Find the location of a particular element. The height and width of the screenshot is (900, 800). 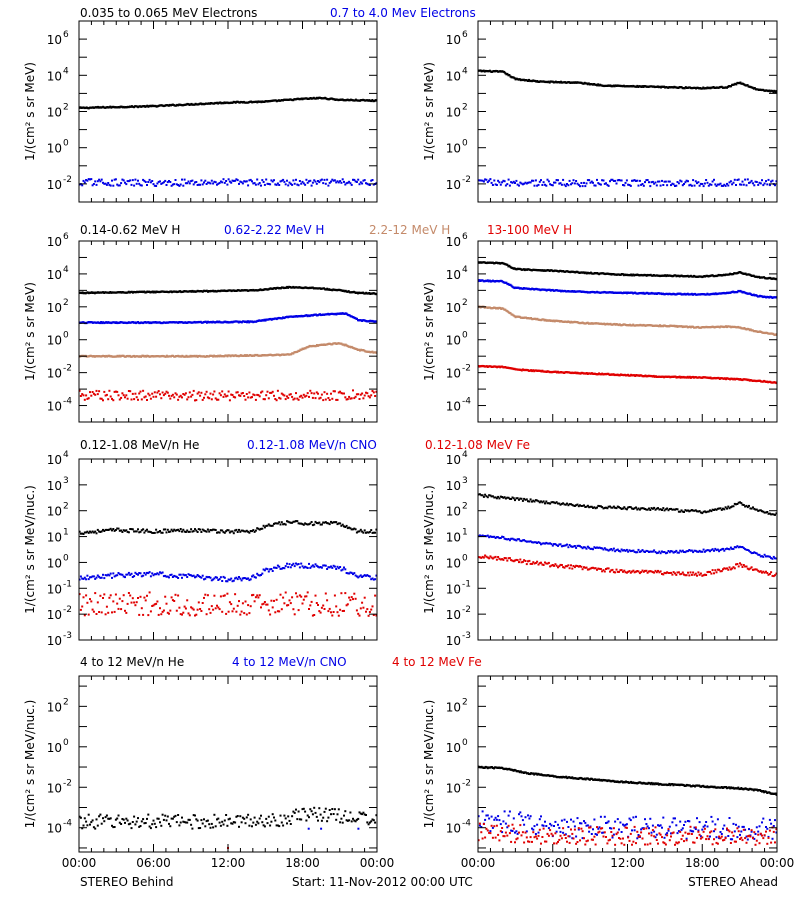

y-tick-exponent: -2 is located at coordinates (67, 610).